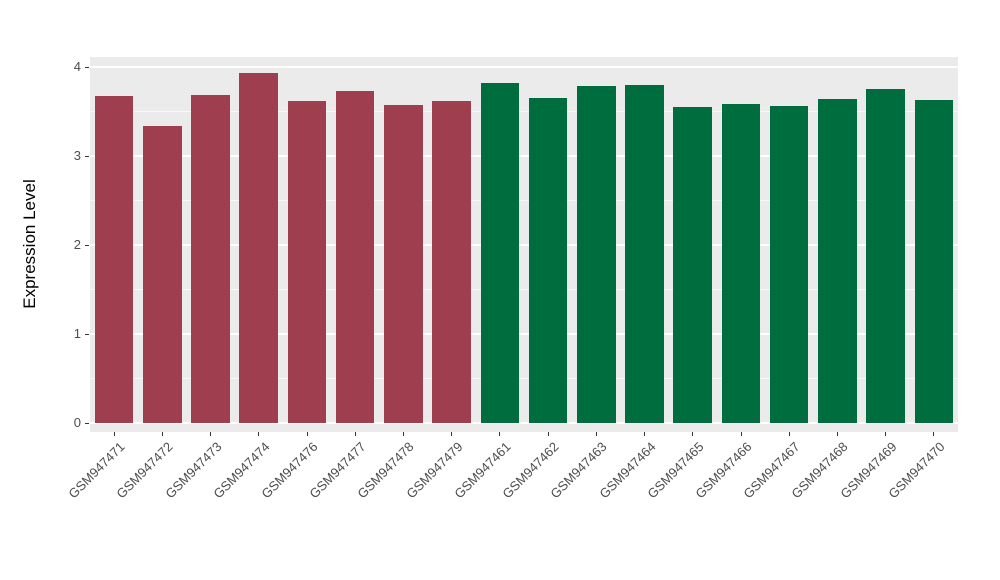  Describe the element at coordinates (77, 422) in the screenshot. I see `y-tick-label: 0` at that location.